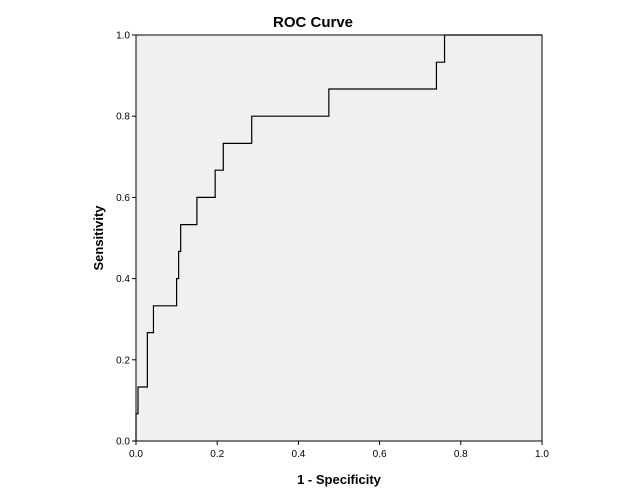 Image resolution: width=626 pixels, height=501 pixels. What do you see at coordinates (339, 479) in the screenshot?
I see `x-axis-label: 1 - Specificity` at bounding box center [339, 479].